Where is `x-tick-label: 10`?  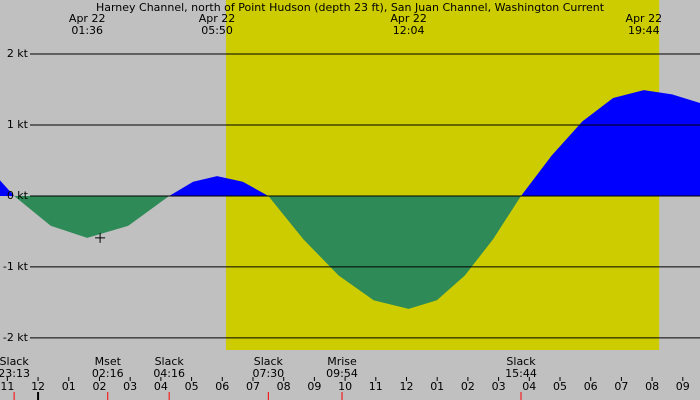
x-tick-label: 10 is located at coordinates (345, 386).